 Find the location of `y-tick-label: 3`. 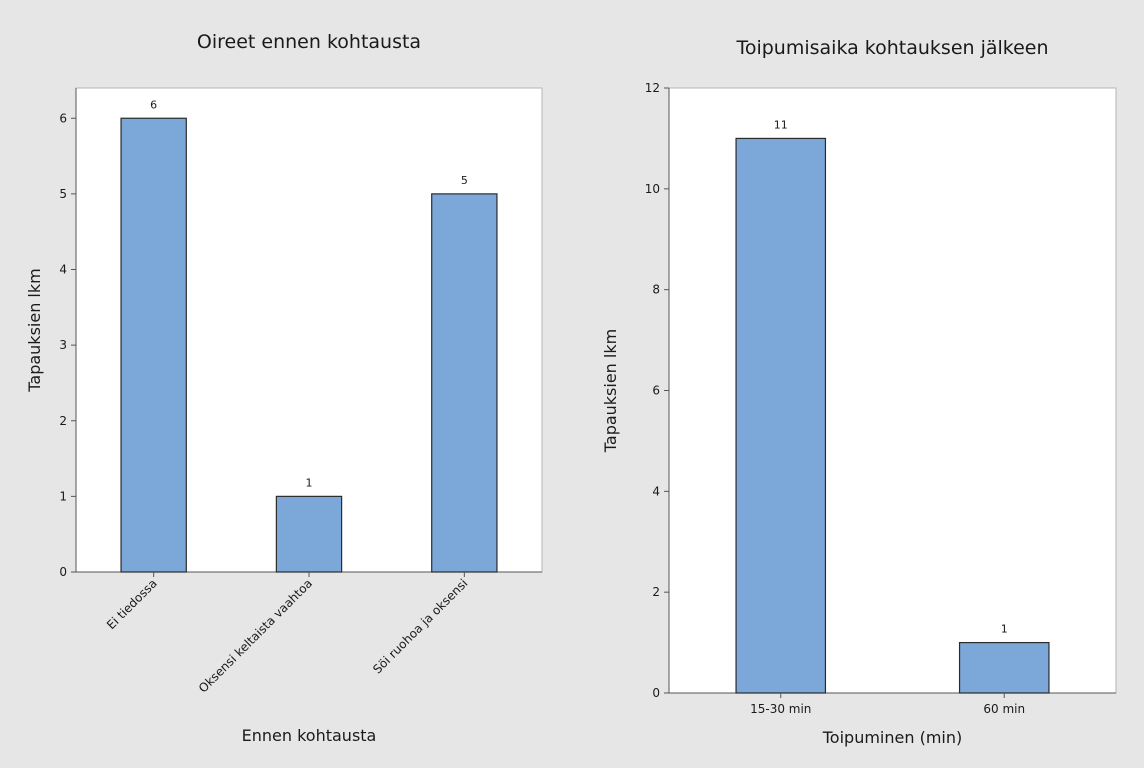

y-tick-label: 3 is located at coordinates (63, 345).